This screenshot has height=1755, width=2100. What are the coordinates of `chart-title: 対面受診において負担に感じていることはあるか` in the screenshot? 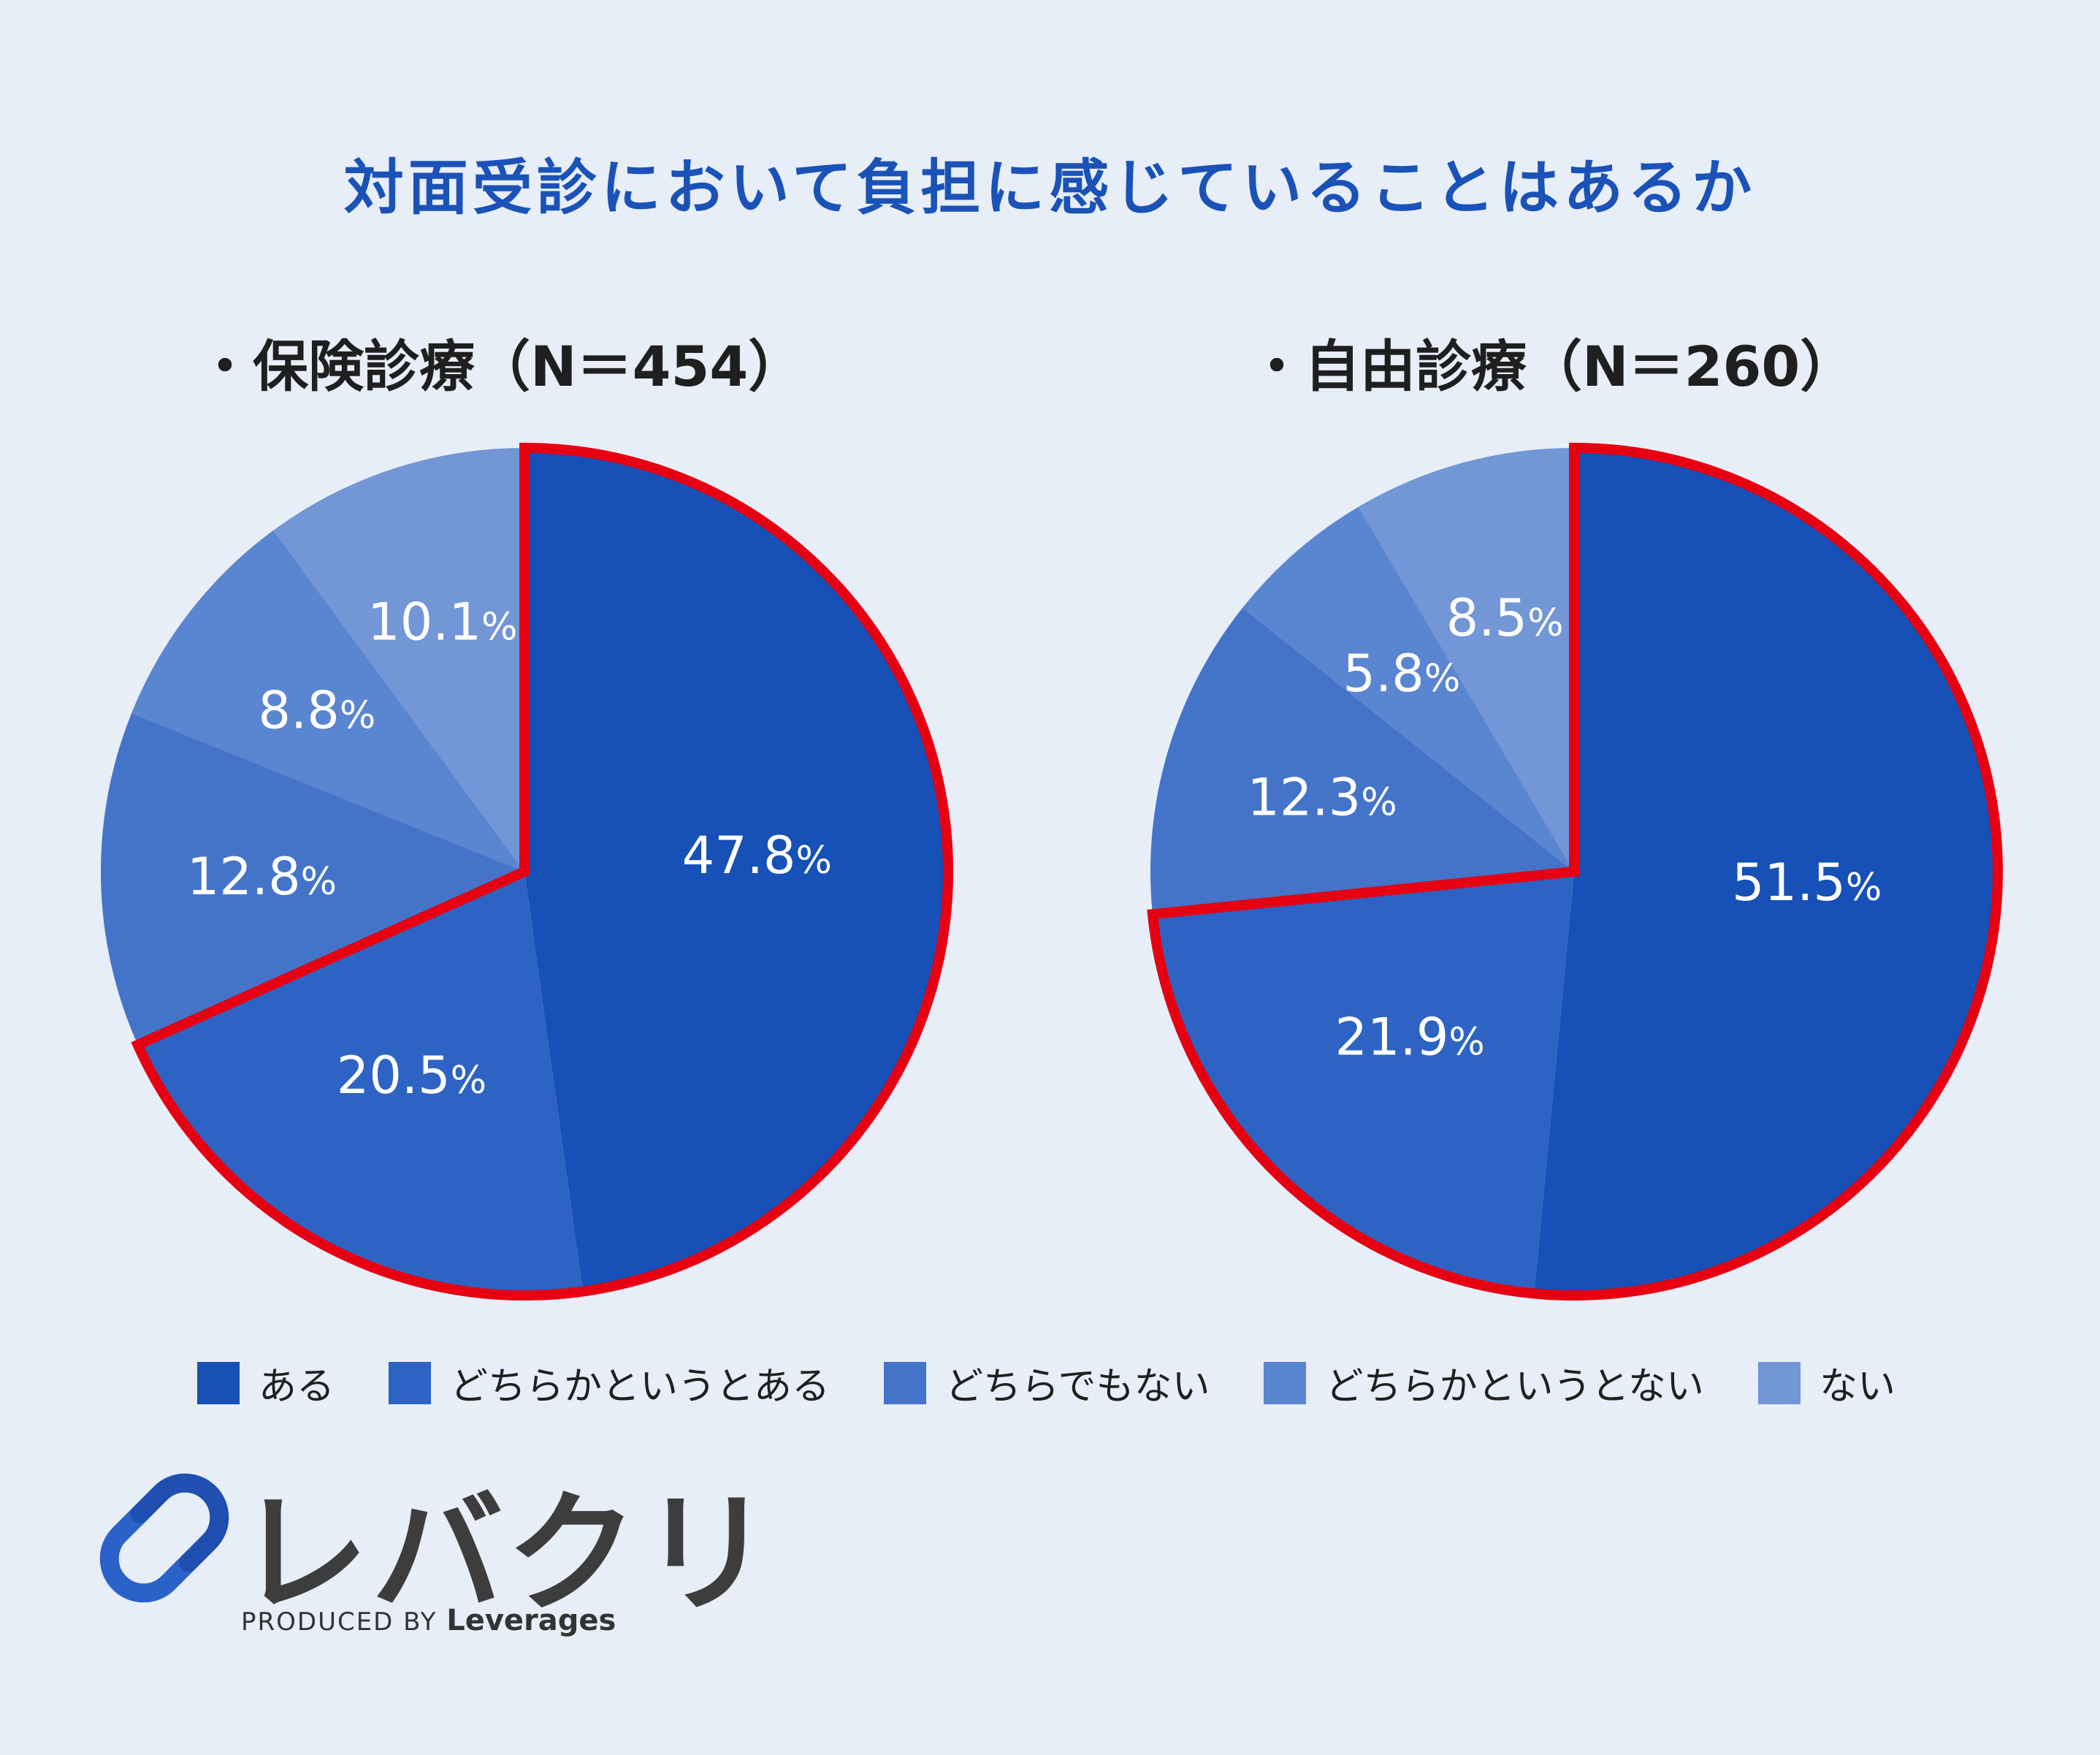 It's located at (1050, 188).